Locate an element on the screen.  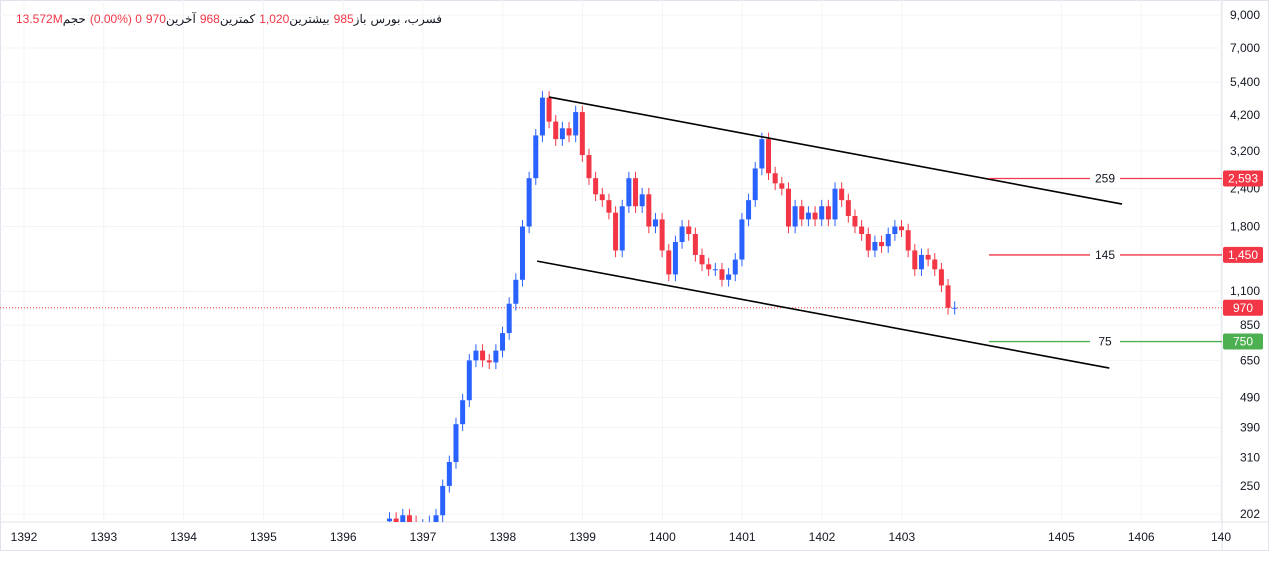
y-tick-label: 490 is located at coordinates (1250, 398).